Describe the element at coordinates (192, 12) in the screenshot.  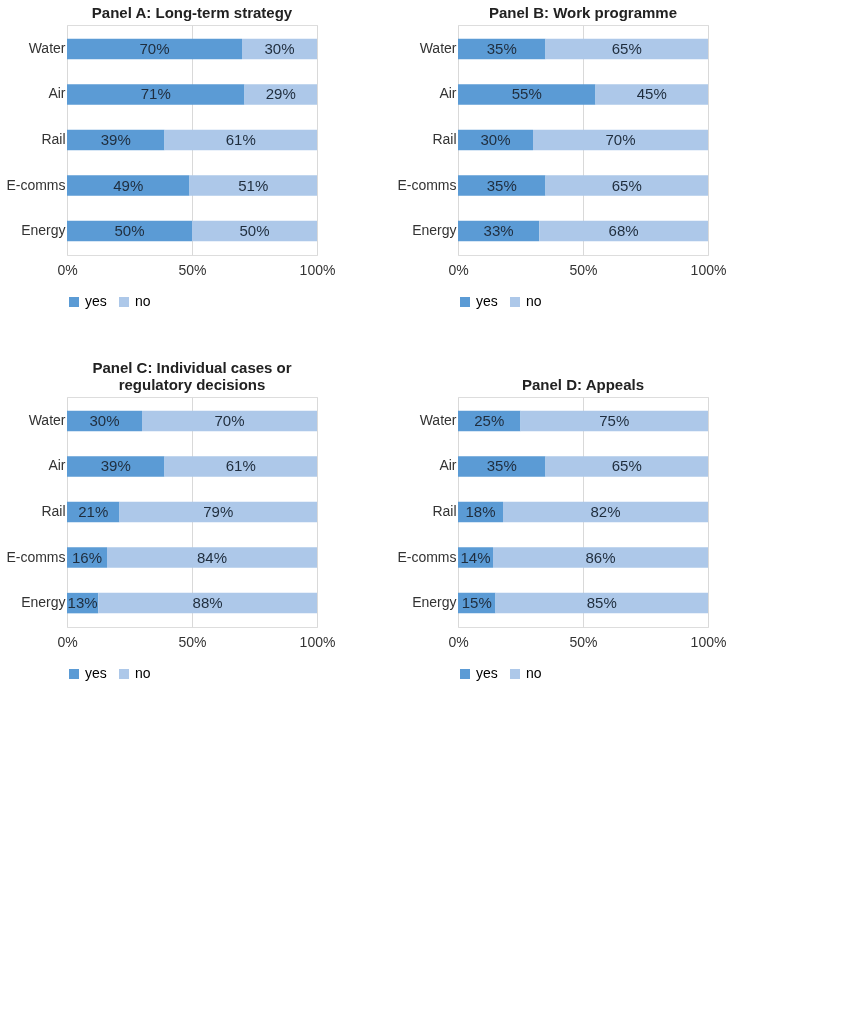
I see `chart-title: Panel A: Long-term strategy` at that location.